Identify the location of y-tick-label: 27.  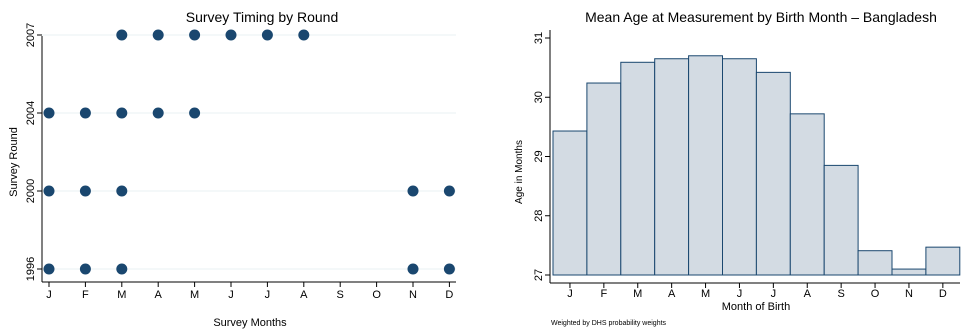
(539, 275).